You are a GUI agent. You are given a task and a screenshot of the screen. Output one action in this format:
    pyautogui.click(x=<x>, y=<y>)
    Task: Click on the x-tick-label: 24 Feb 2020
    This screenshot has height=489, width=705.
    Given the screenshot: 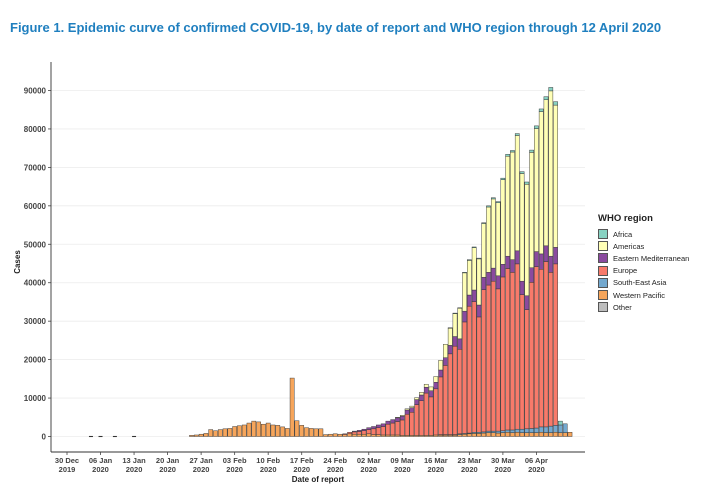 What is the action you would take?
    pyautogui.click(x=335, y=465)
    